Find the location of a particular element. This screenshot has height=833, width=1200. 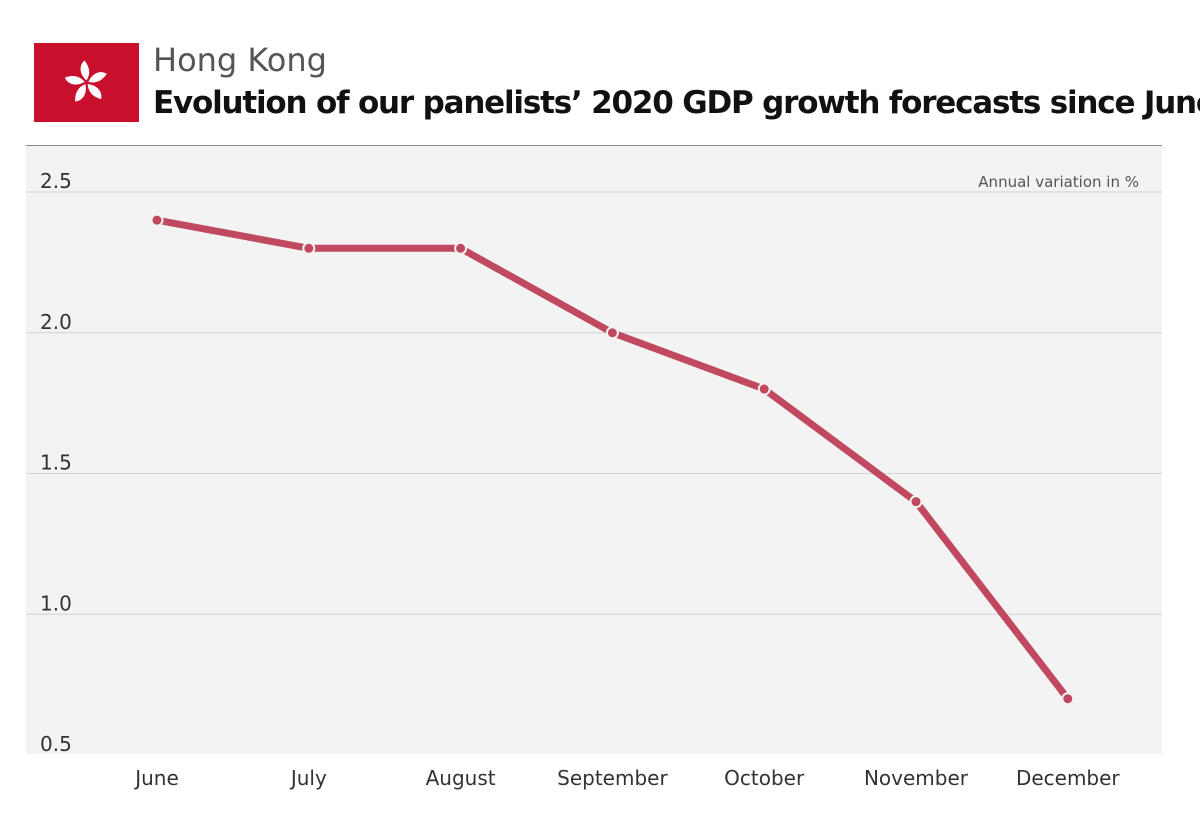

bauhinia-flower-icon is located at coordinates (85, 81).